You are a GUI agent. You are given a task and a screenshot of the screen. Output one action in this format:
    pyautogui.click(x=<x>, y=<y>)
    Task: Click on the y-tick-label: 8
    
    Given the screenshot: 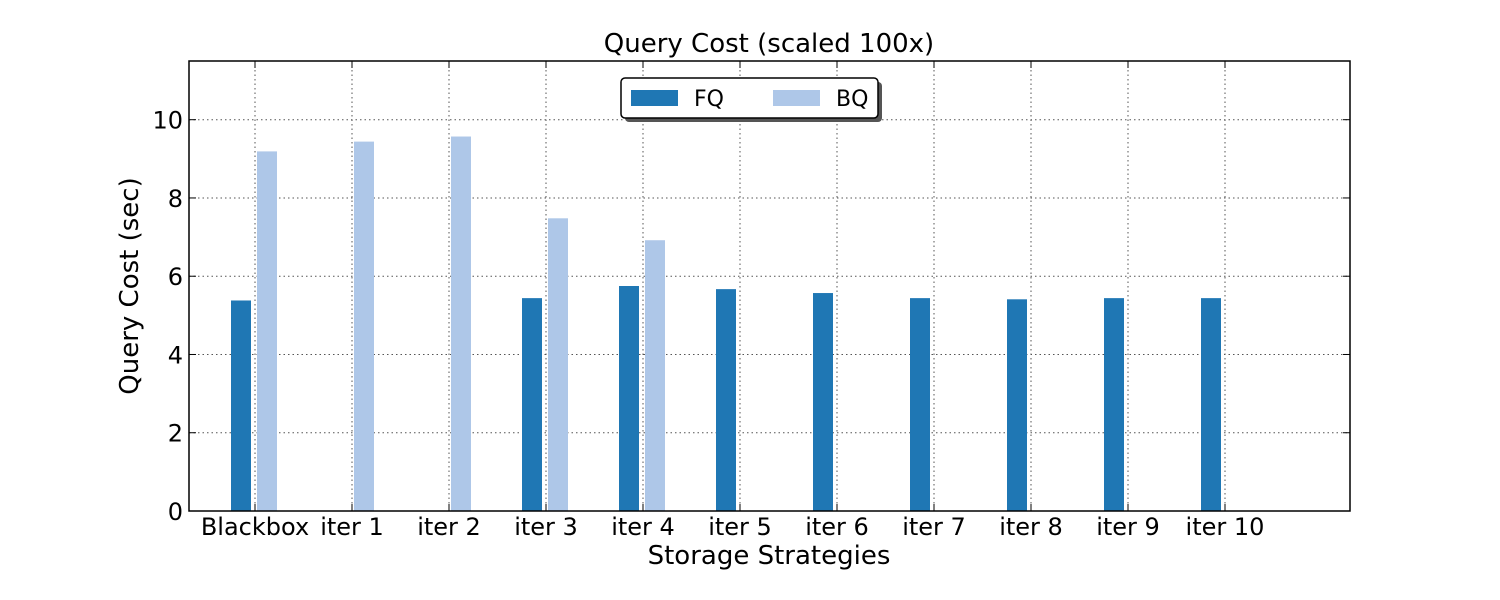 What is the action you would take?
    pyautogui.click(x=175, y=199)
    